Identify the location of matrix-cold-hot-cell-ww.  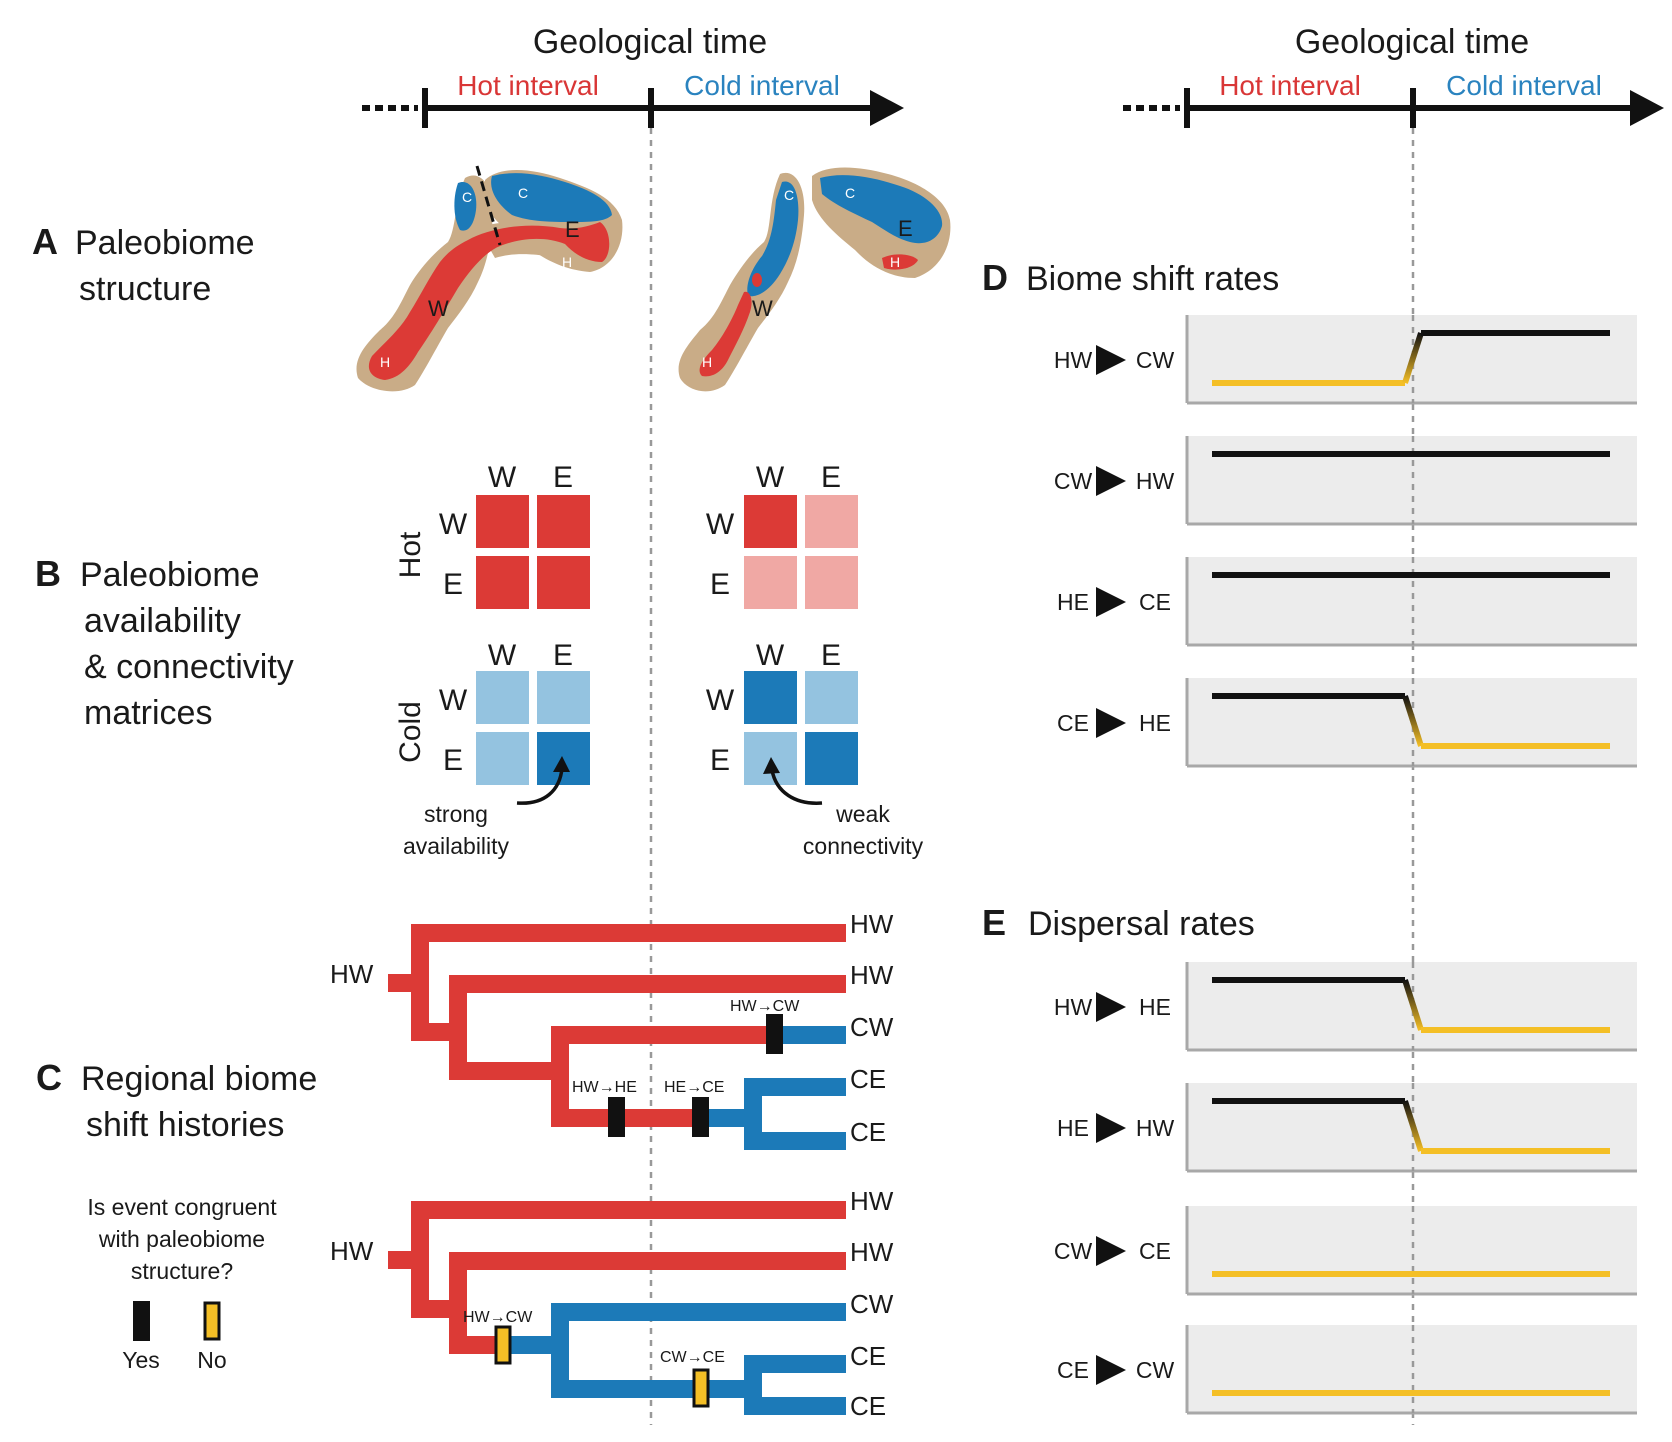
(770, 521).